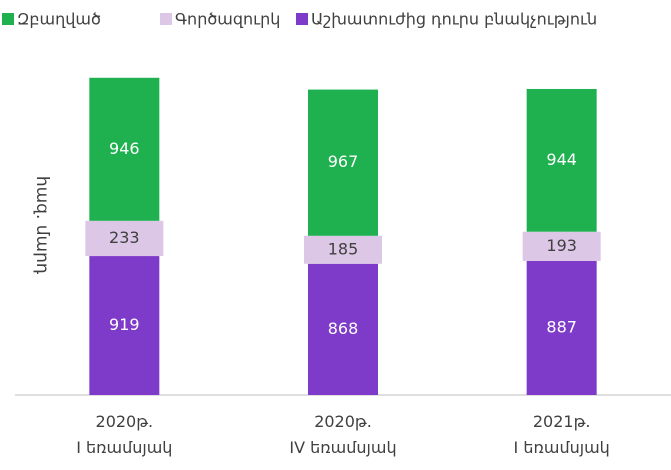  Describe the element at coordinates (562, 434) in the screenshot. I see `x-tick-label: 2021թ. I եռամսյակ` at that location.